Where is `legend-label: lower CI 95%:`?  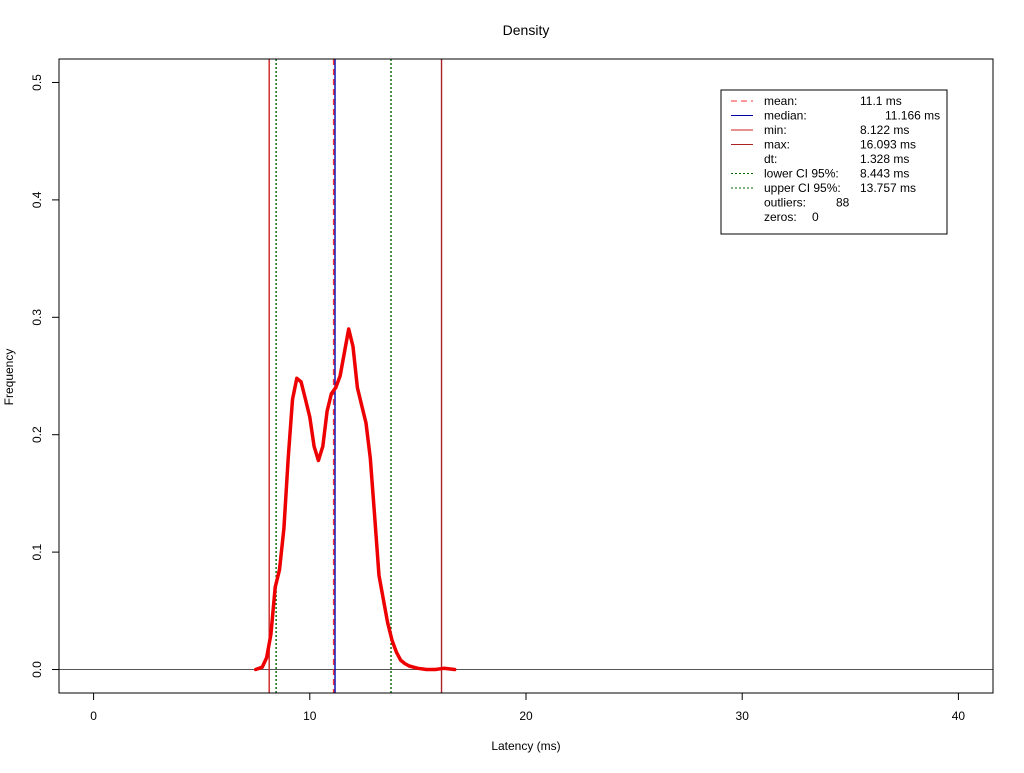
legend-label: lower CI 95%: is located at coordinates (801, 174).